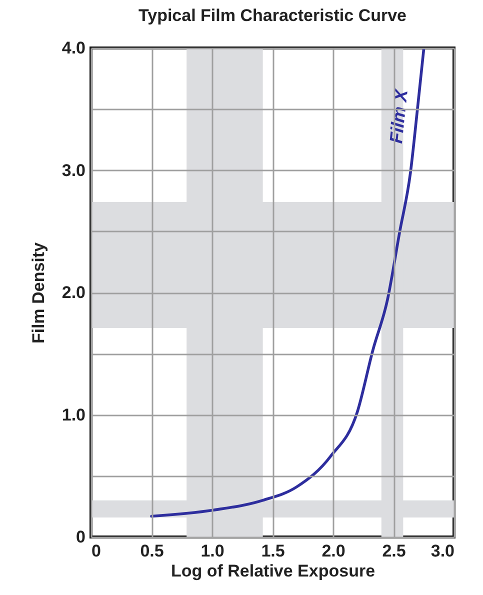  Describe the element at coordinates (272, 15) in the screenshot. I see `chart-title: Typical Film Characteristic Curve` at that location.